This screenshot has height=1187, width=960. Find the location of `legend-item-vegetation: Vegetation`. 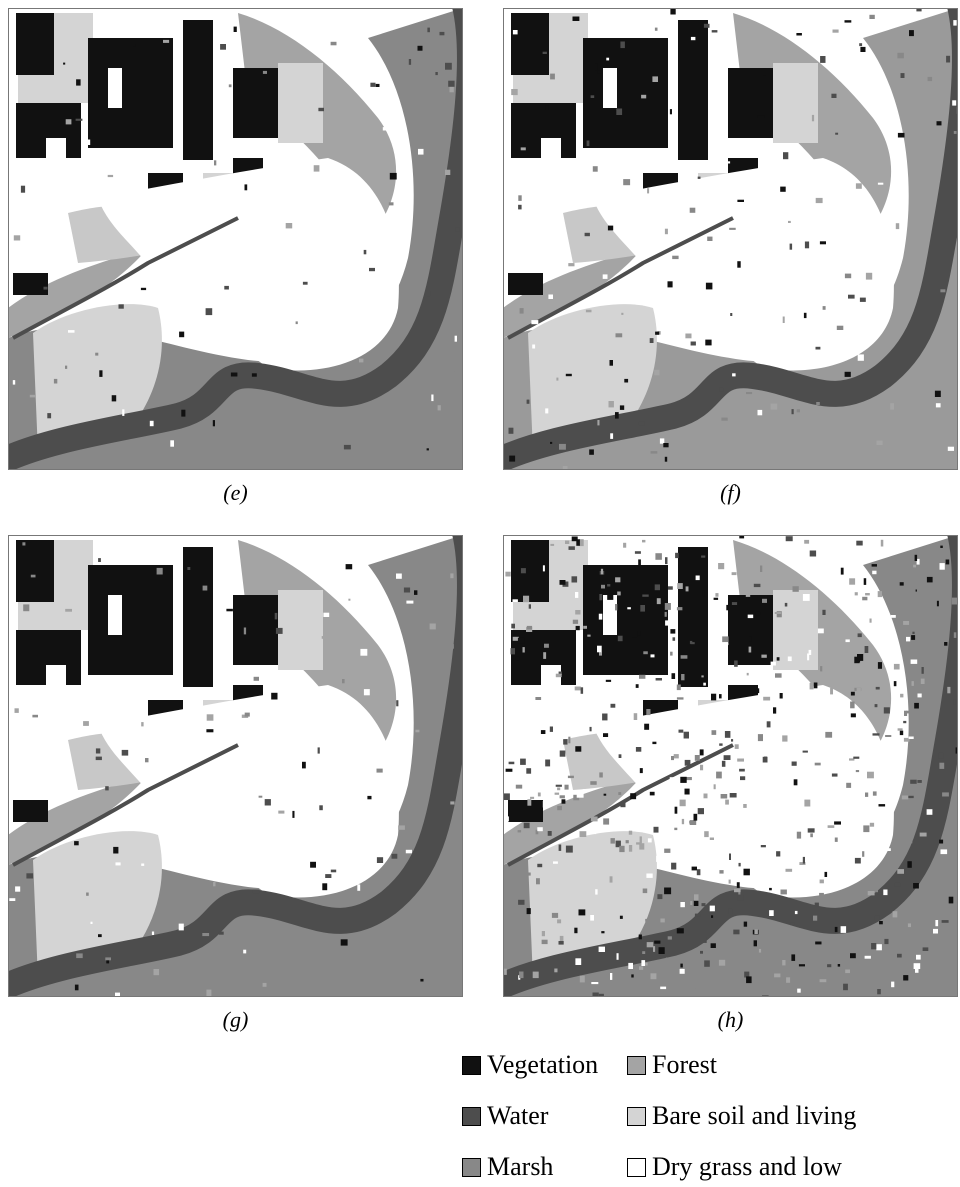

legend-item-vegetation: Vegetation is located at coordinates (530, 1065).